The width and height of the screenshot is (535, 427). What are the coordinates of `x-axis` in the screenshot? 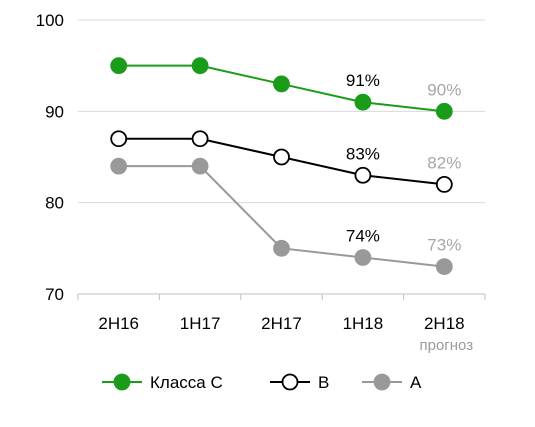 It's located at (281, 296).